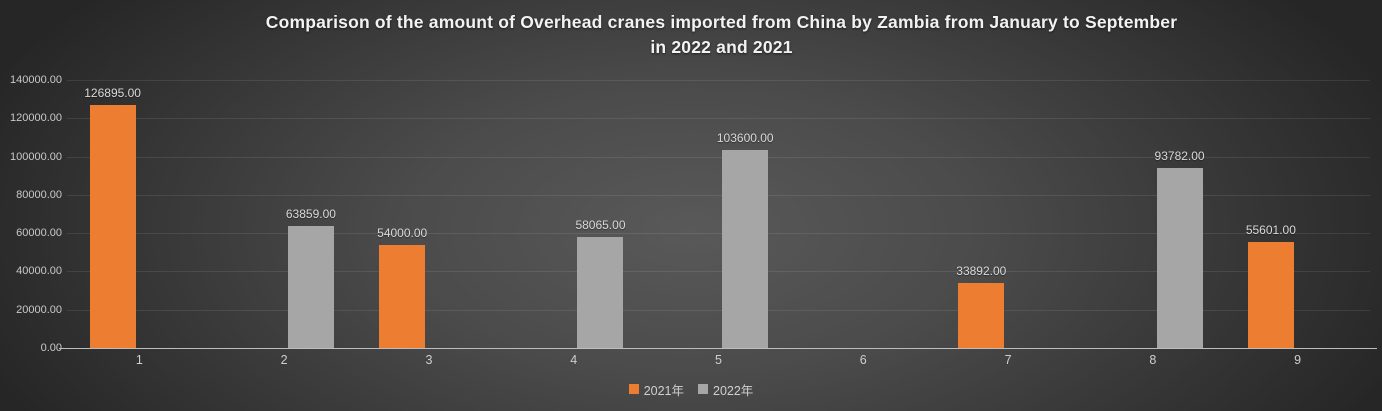 The width and height of the screenshot is (1382, 411). Describe the element at coordinates (1298, 360) in the screenshot. I see `x-tick-label-9: 9` at that location.